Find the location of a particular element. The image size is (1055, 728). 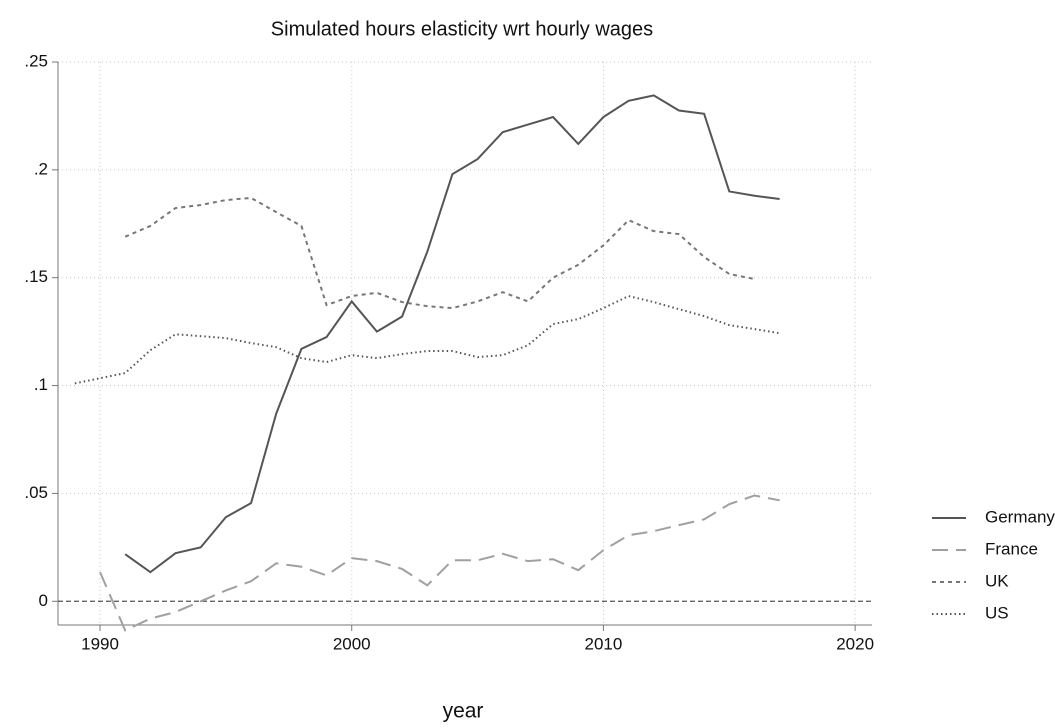

y-tick-label: .2 is located at coordinates (41, 168).